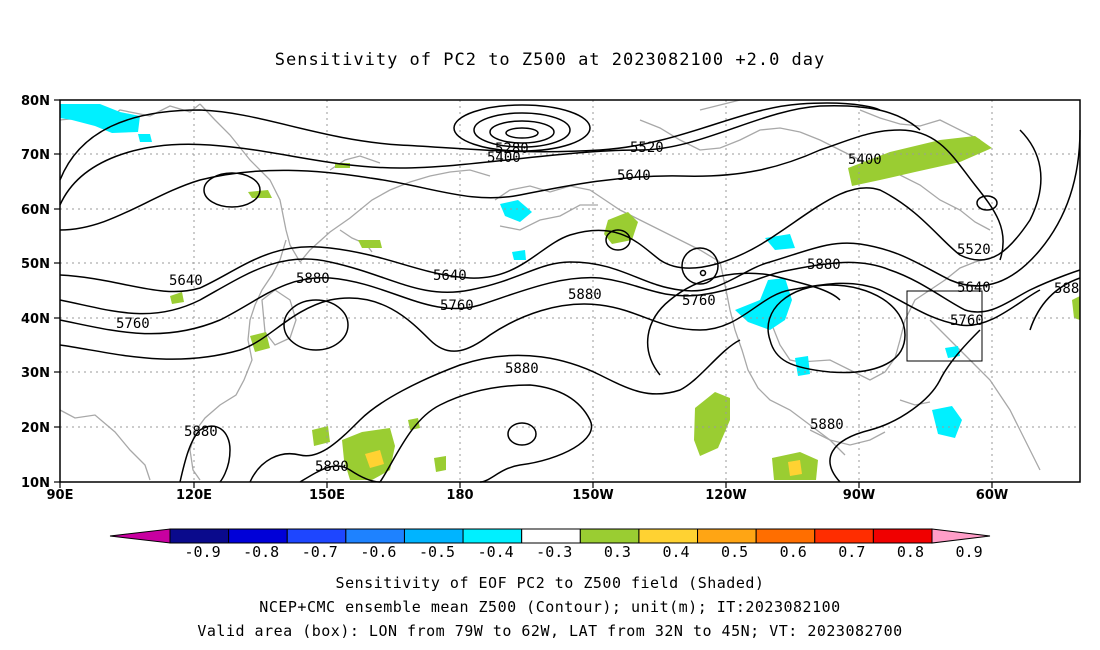 The image size is (1100, 650). I want to click on lon-tick-label: 150W, so click(592, 495).